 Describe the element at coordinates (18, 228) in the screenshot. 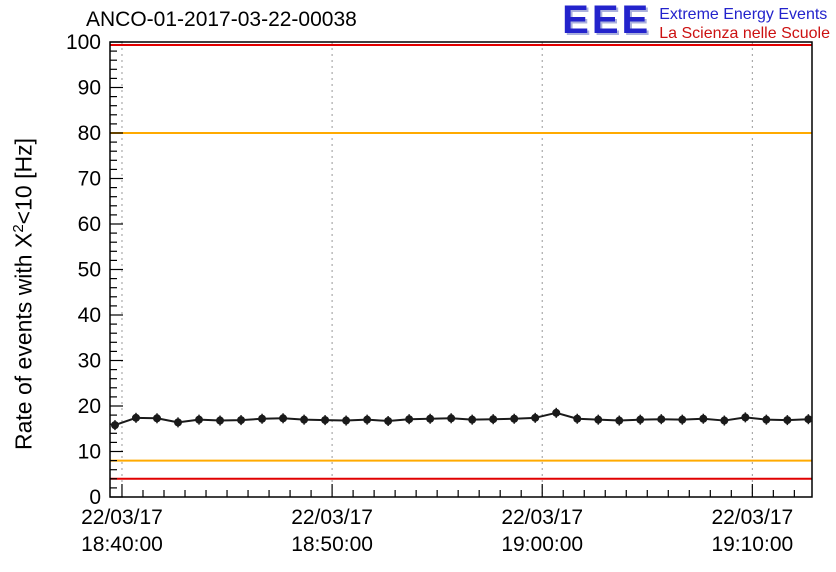

I see `y-axis-title-sup: 2` at that location.